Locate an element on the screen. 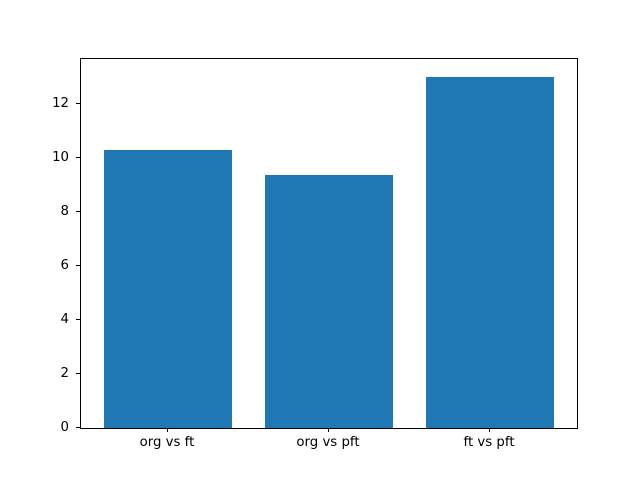  y-tick-label: 4 is located at coordinates (64, 319).